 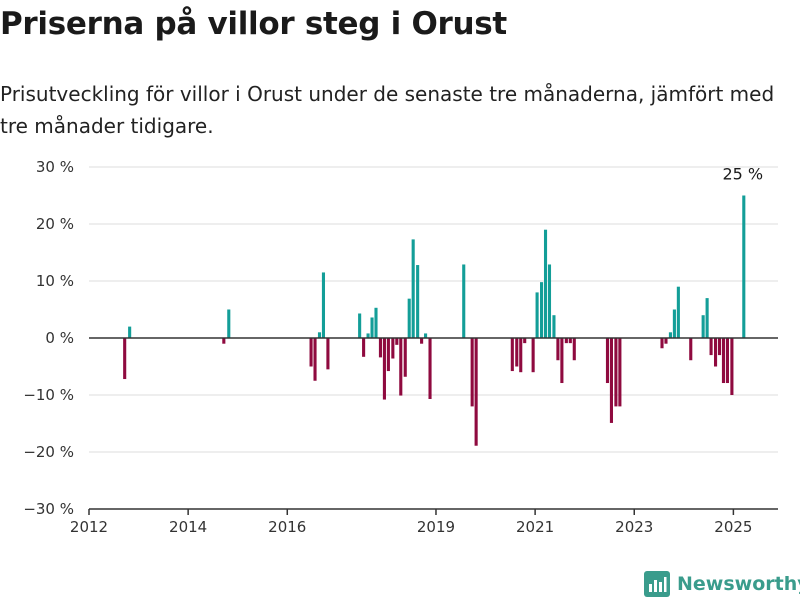 What do you see at coordinates (634, 527) in the screenshot?
I see `x-tick-label: 2023` at bounding box center [634, 527].